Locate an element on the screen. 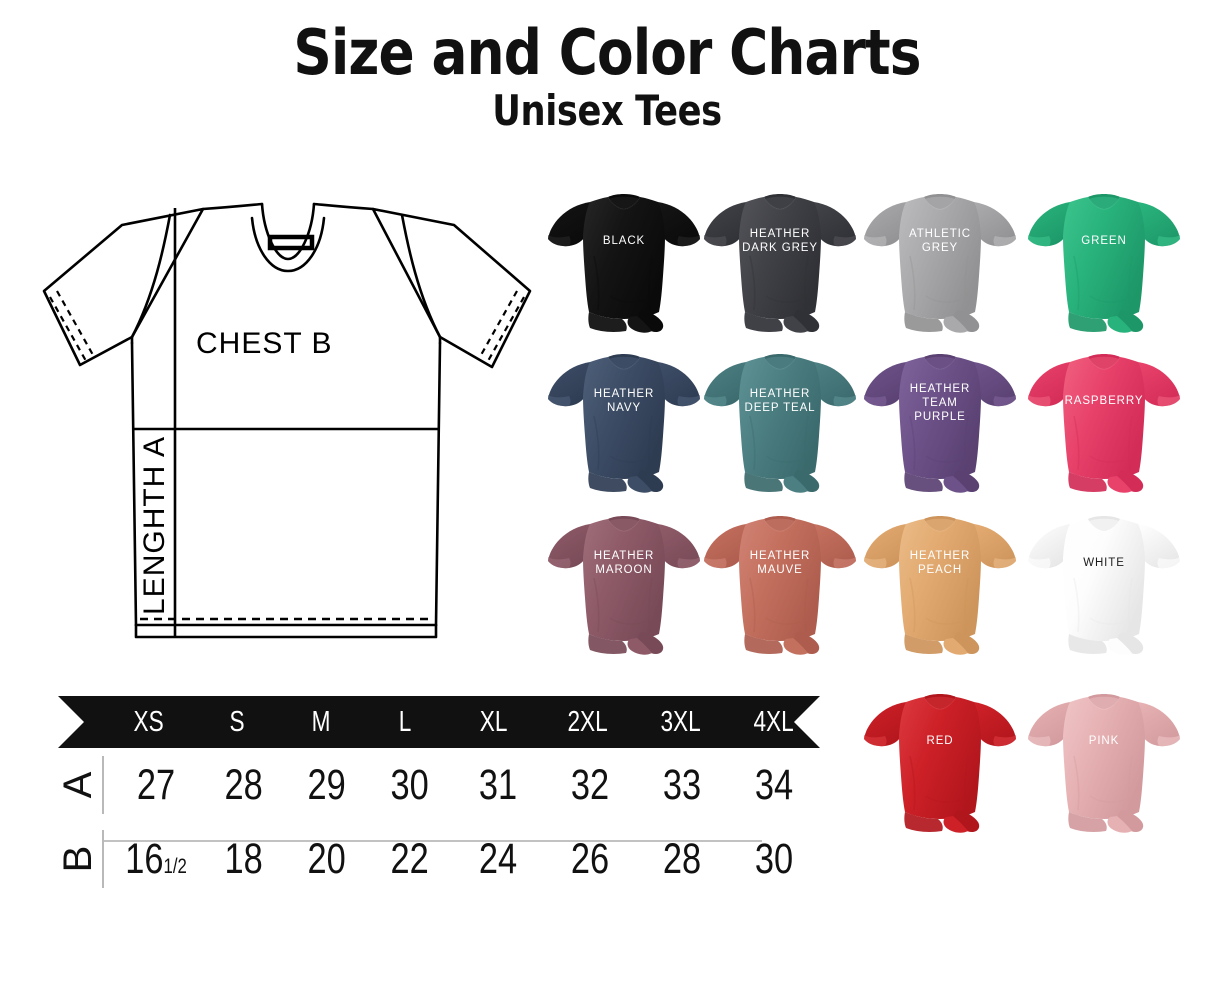 Image resolution: width=1214 pixels, height=1004 pixels. tshirt-icon: WHITE is located at coordinates (1104, 588).